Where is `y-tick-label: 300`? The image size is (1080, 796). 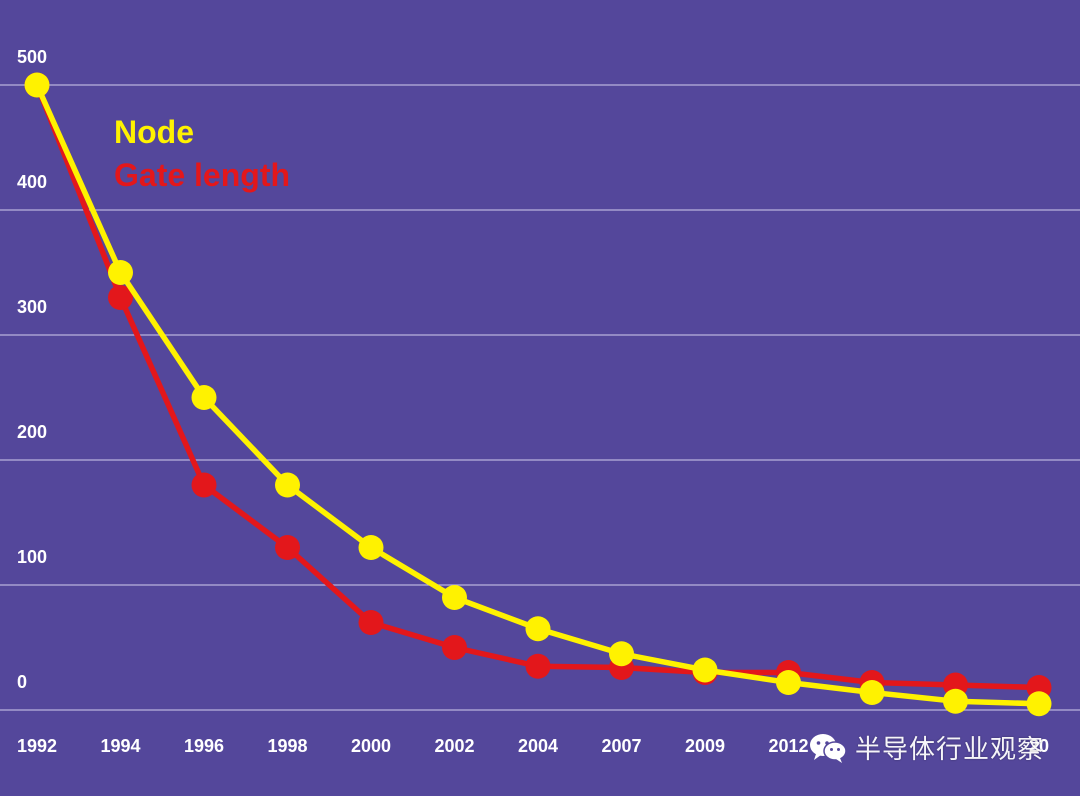 y-tick-label: 300 is located at coordinates (32, 307).